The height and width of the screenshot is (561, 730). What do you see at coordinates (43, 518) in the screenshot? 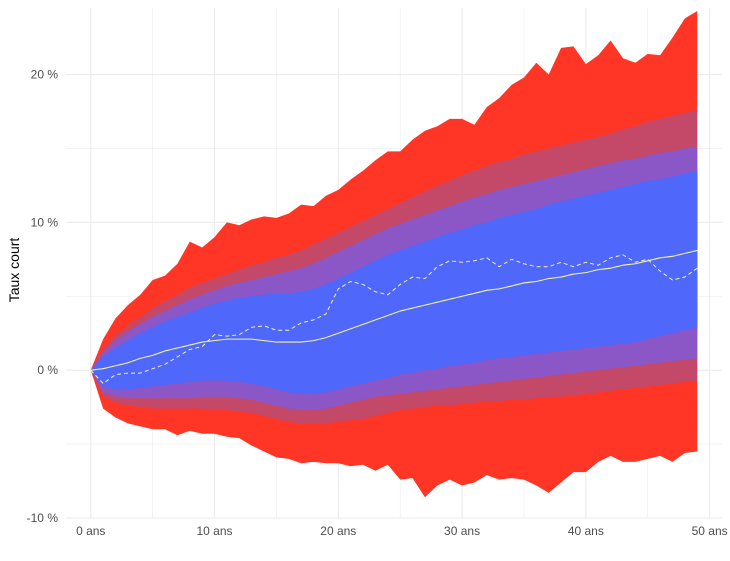
I see `y-tick-label: -10 %` at bounding box center [43, 518].